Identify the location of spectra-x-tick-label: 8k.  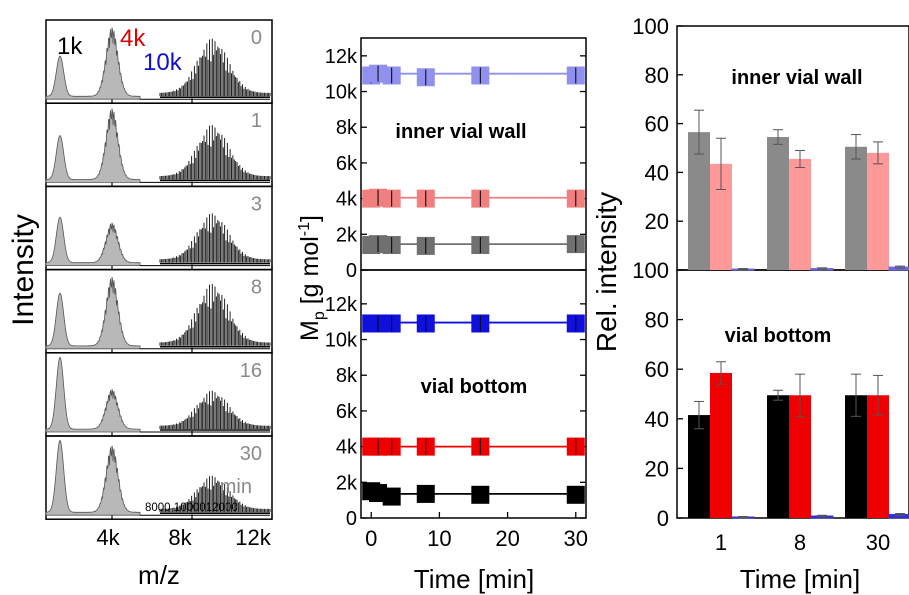
(180, 537).